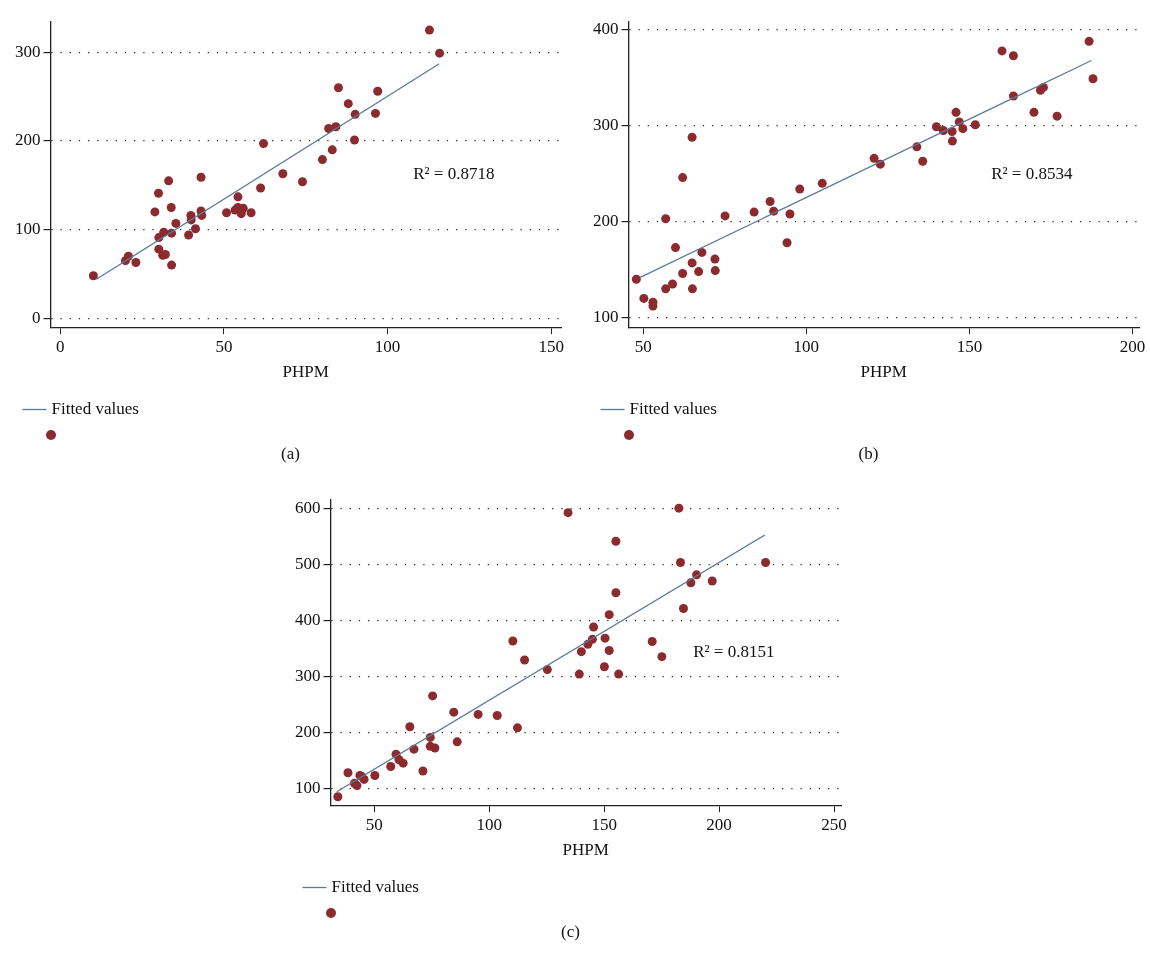 The height and width of the screenshot is (970, 1150). I want to click on x-tick-label: 250, so click(834, 824).